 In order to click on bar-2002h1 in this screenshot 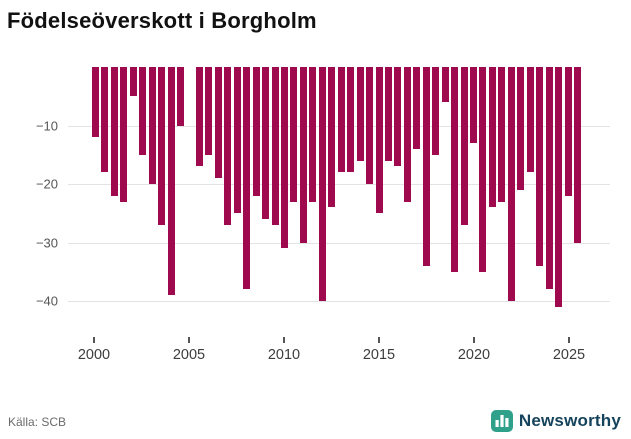, I will do `click(133, 82)`.